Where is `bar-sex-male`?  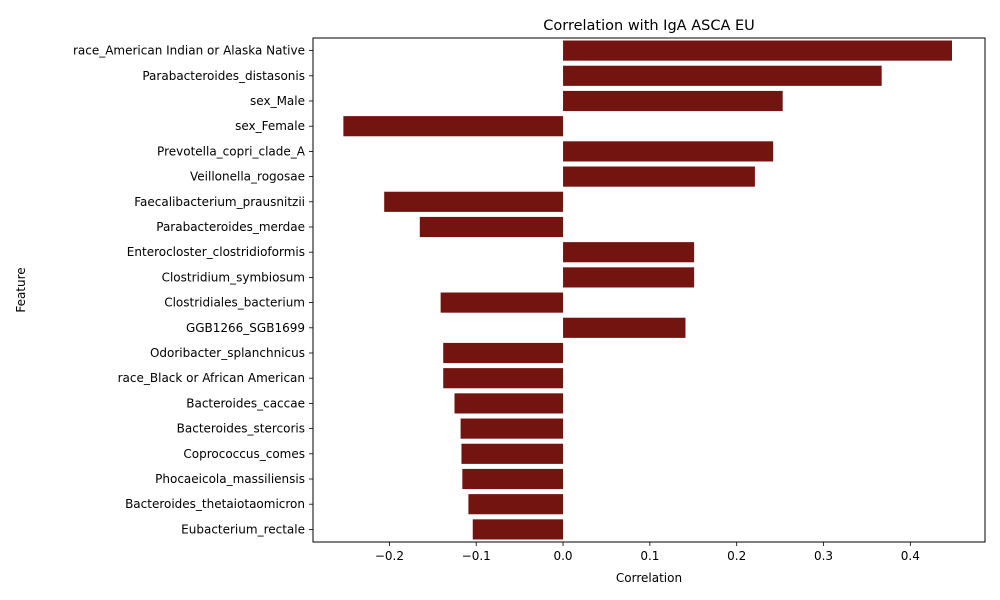
bar-sex-male is located at coordinates (673, 101).